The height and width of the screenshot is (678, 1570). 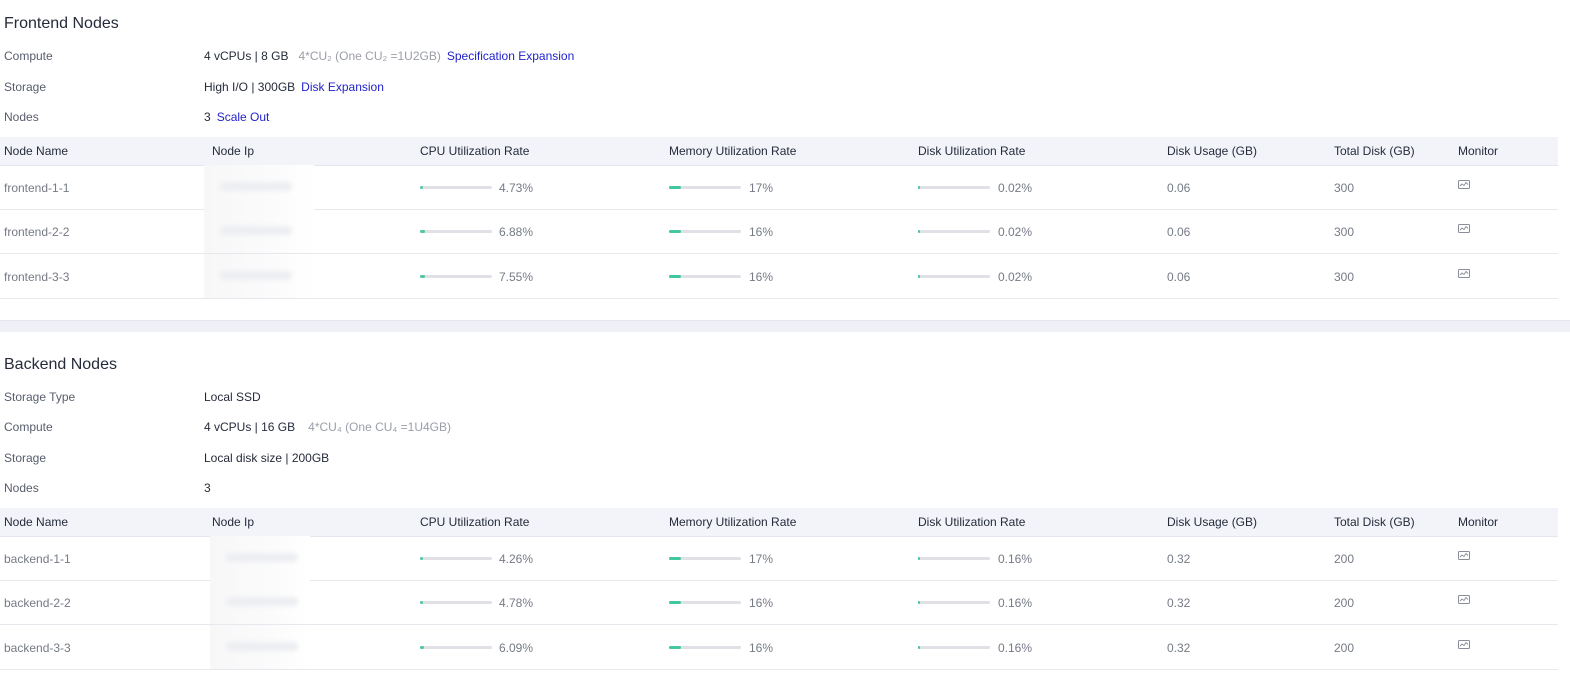 I want to click on frontend-nodes-row: Nodes 3 Scale Out, so click(x=785, y=117).